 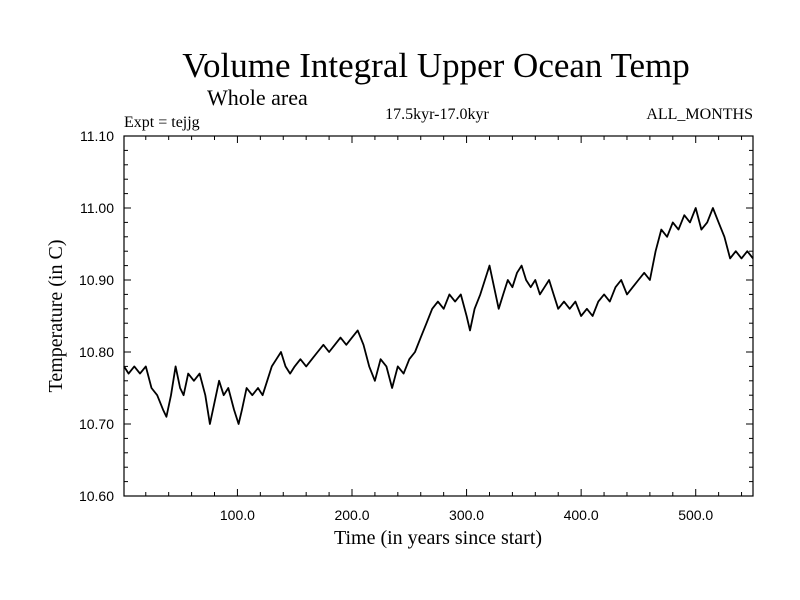 What do you see at coordinates (351, 515) in the screenshot?
I see `x-tick-label: 200.0` at bounding box center [351, 515].